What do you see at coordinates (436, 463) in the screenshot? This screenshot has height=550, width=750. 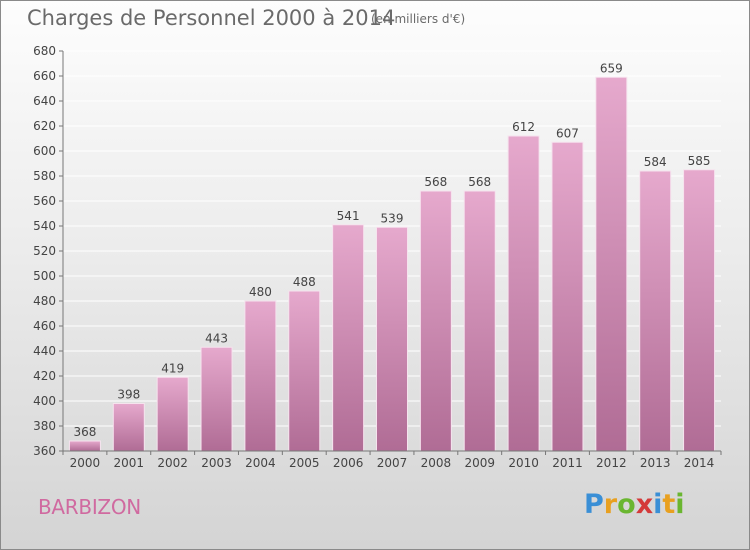 I see `x-tick-label: 2008` at bounding box center [436, 463].